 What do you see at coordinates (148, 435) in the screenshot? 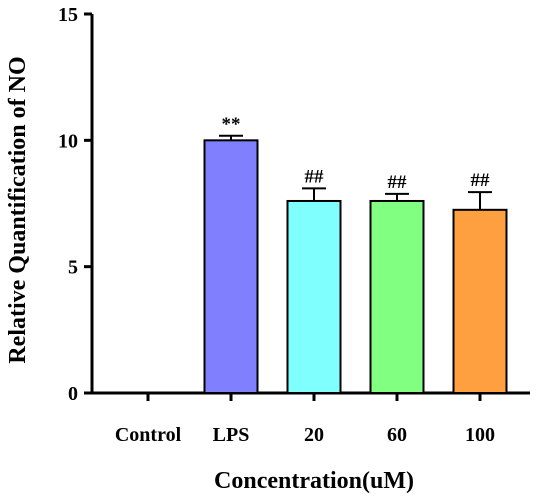
I see `x-category-label: Control` at bounding box center [148, 435].